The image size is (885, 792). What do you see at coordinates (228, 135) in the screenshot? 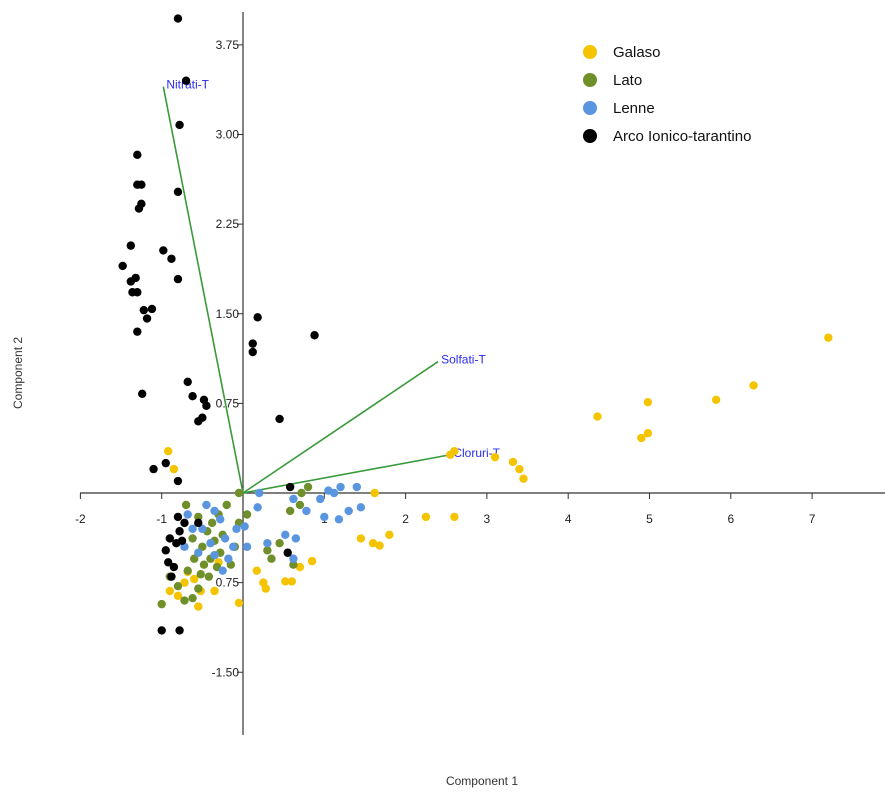
I see `y-tick-label: 3.00` at bounding box center [228, 135].